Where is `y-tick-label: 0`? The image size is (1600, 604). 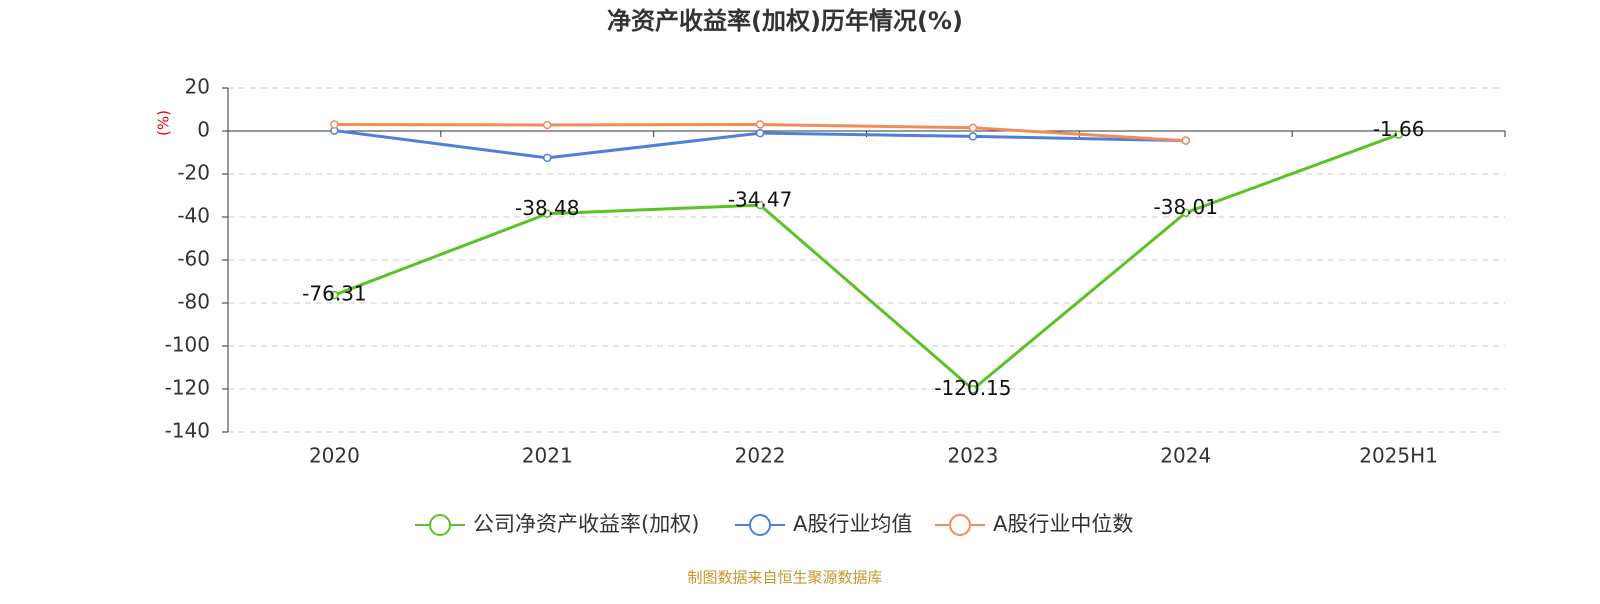
y-tick-label: 0 is located at coordinates (203, 130).